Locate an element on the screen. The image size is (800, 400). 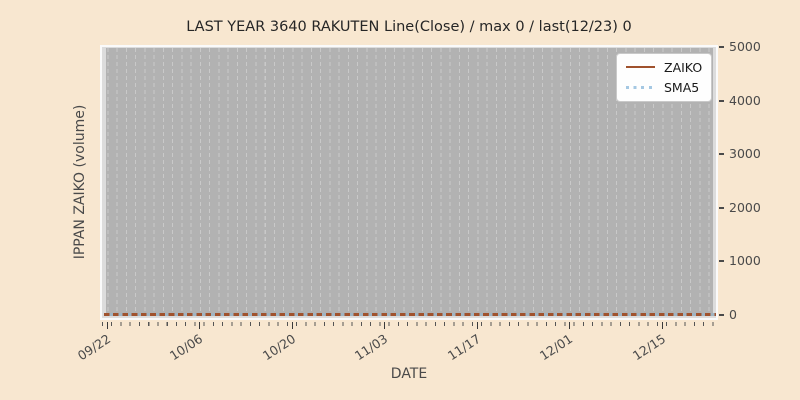
legend-item-zaiko: ZAIKO is located at coordinates (664, 67).